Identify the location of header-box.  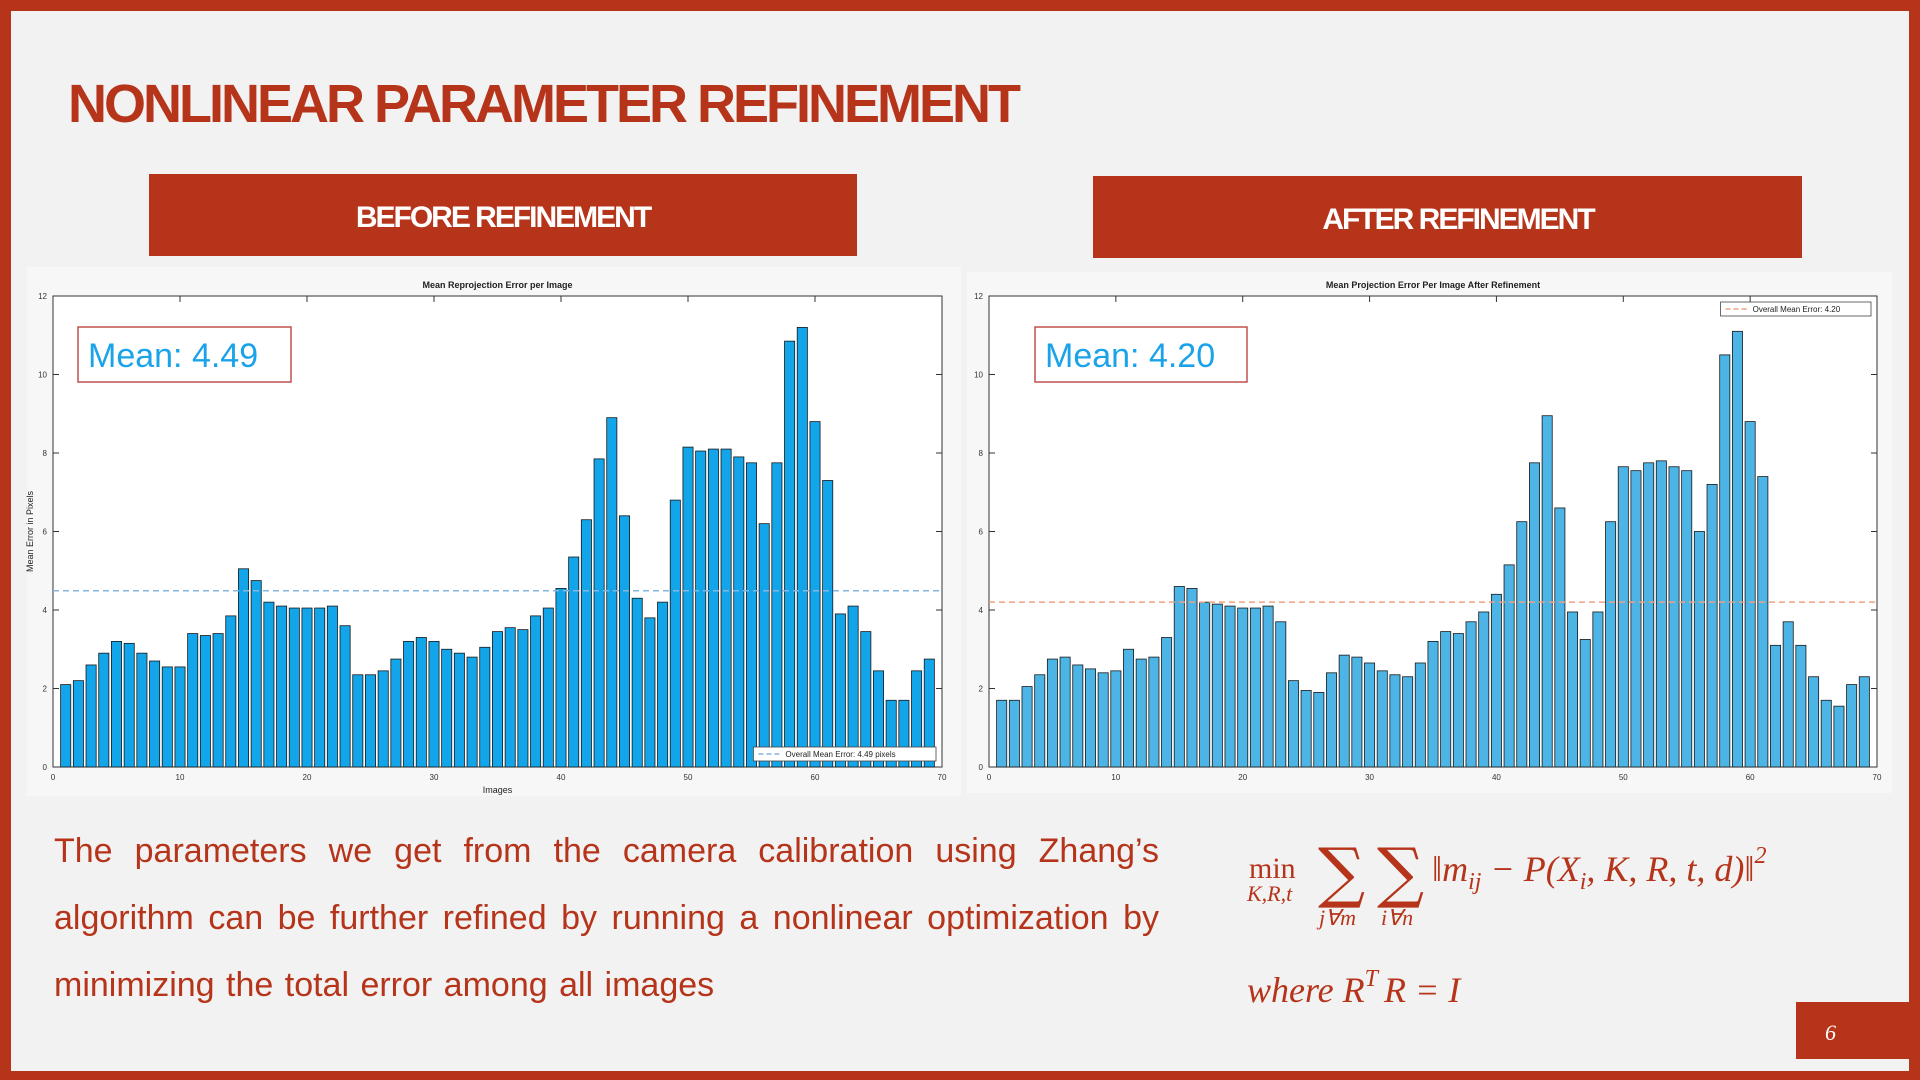
(1447, 217).